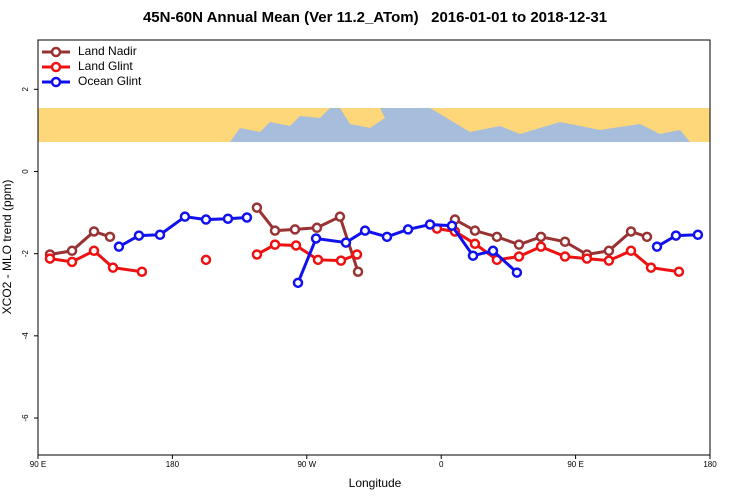 The width and height of the screenshot is (750, 500). Describe the element at coordinates (105, 66) in the screenshot. I see `legend-label: Land Glint` at that location.